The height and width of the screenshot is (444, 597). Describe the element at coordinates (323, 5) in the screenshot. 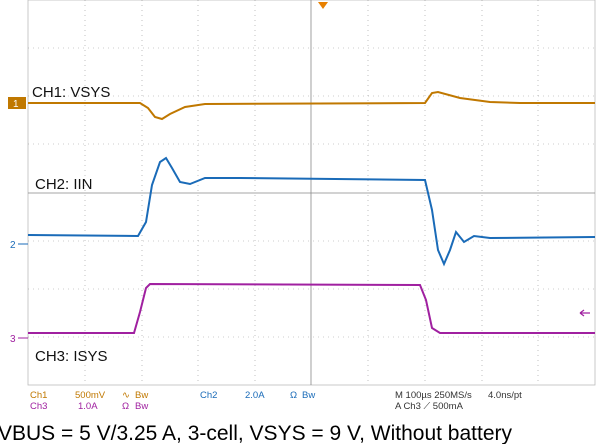

I see `trigger-position` at that location.